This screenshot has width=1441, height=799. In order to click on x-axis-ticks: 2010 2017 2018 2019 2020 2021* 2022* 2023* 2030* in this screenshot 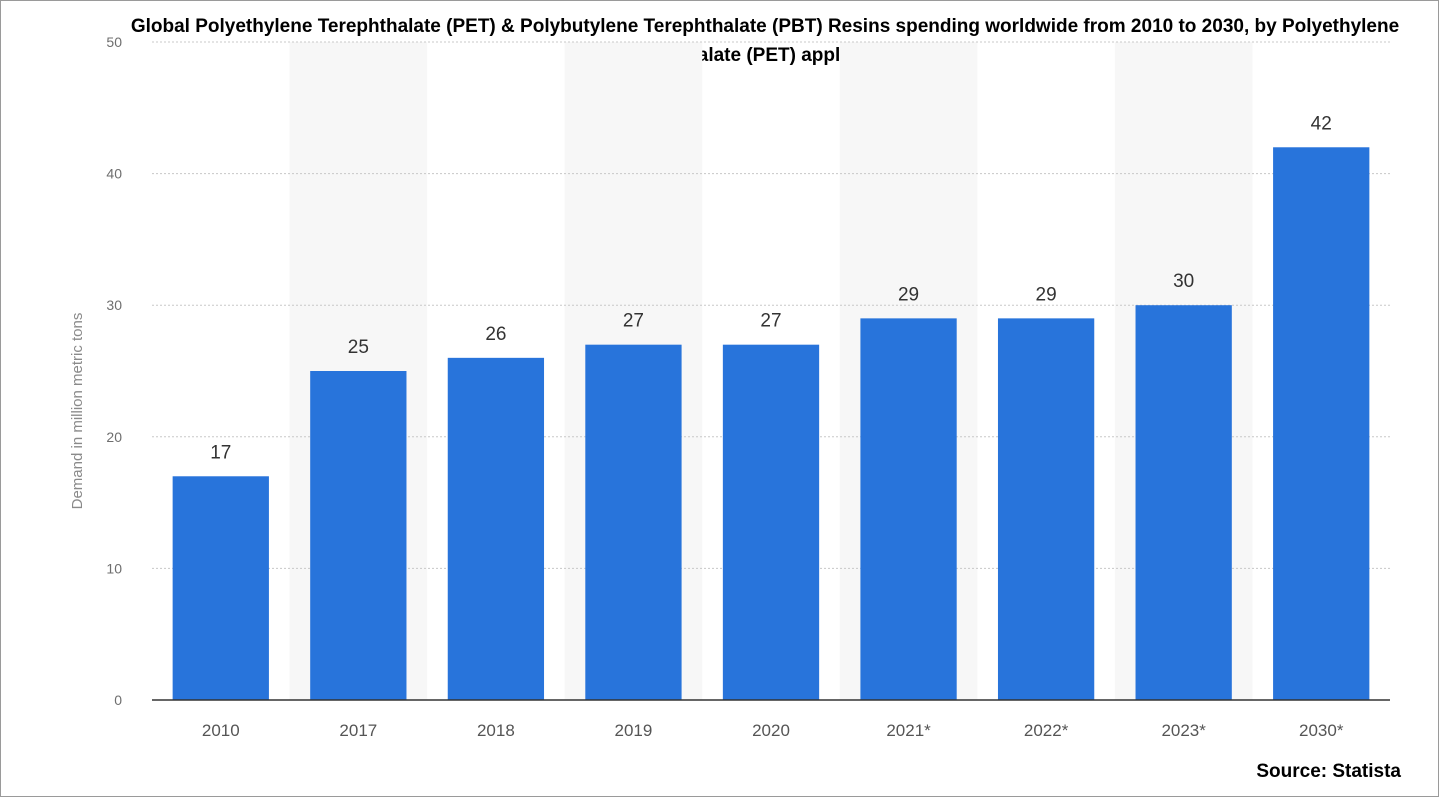, I will do `click(773, 730)`.